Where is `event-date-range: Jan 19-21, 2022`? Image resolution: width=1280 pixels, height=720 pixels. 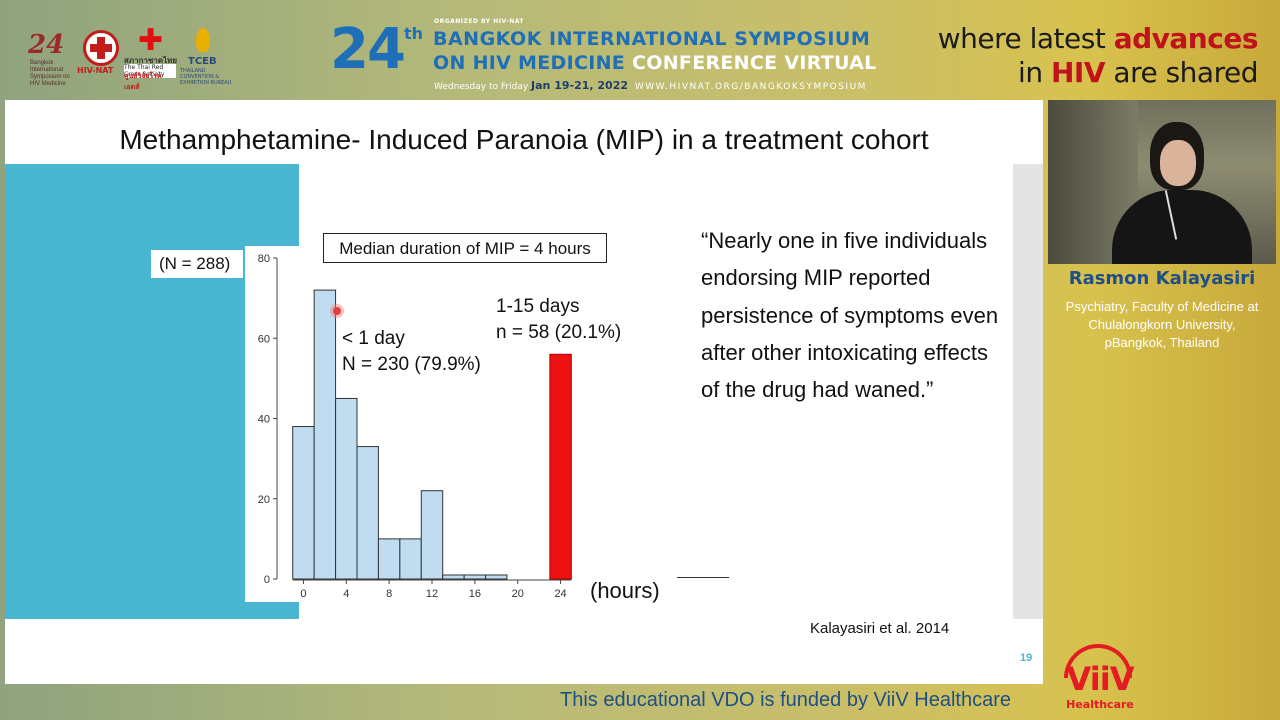
event-date-range: Jan 19-21, 2022 is located at coordinates (579, 85).